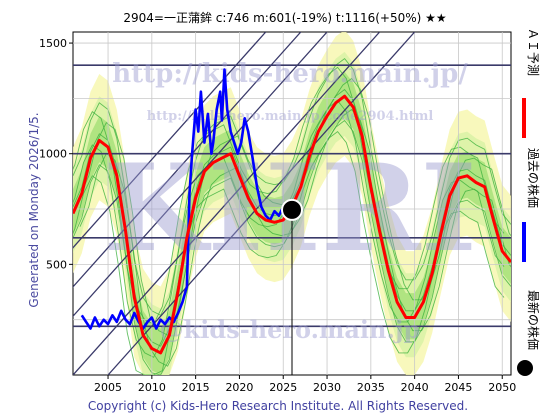 The width and height of the screenshot is (560, 420). Describe the element at coordinates (458, 387) in the screenshot. I see `x-tick-label: 2045` at that location.